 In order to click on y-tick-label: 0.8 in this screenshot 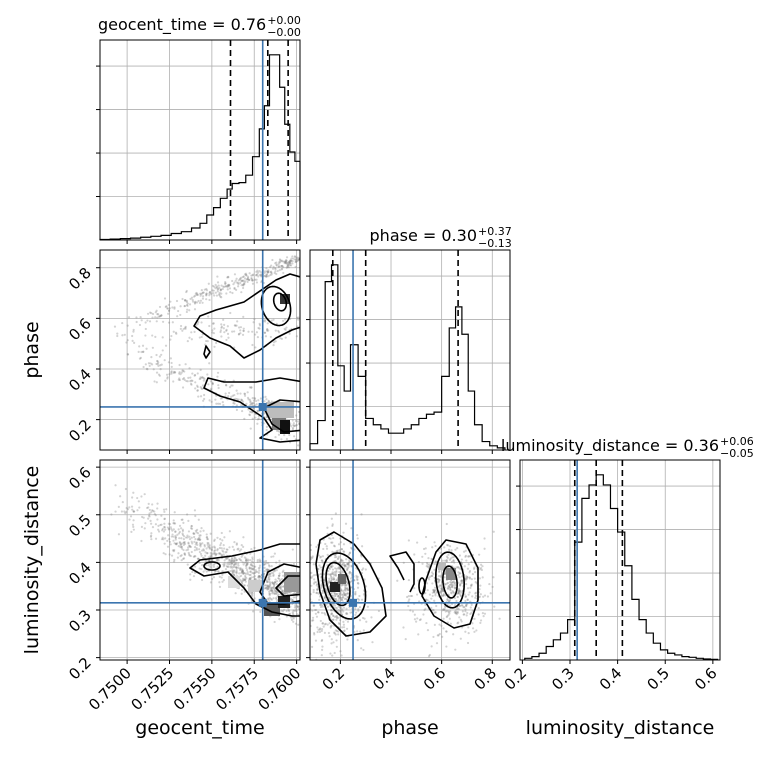, I will do `click(80, 279)`.